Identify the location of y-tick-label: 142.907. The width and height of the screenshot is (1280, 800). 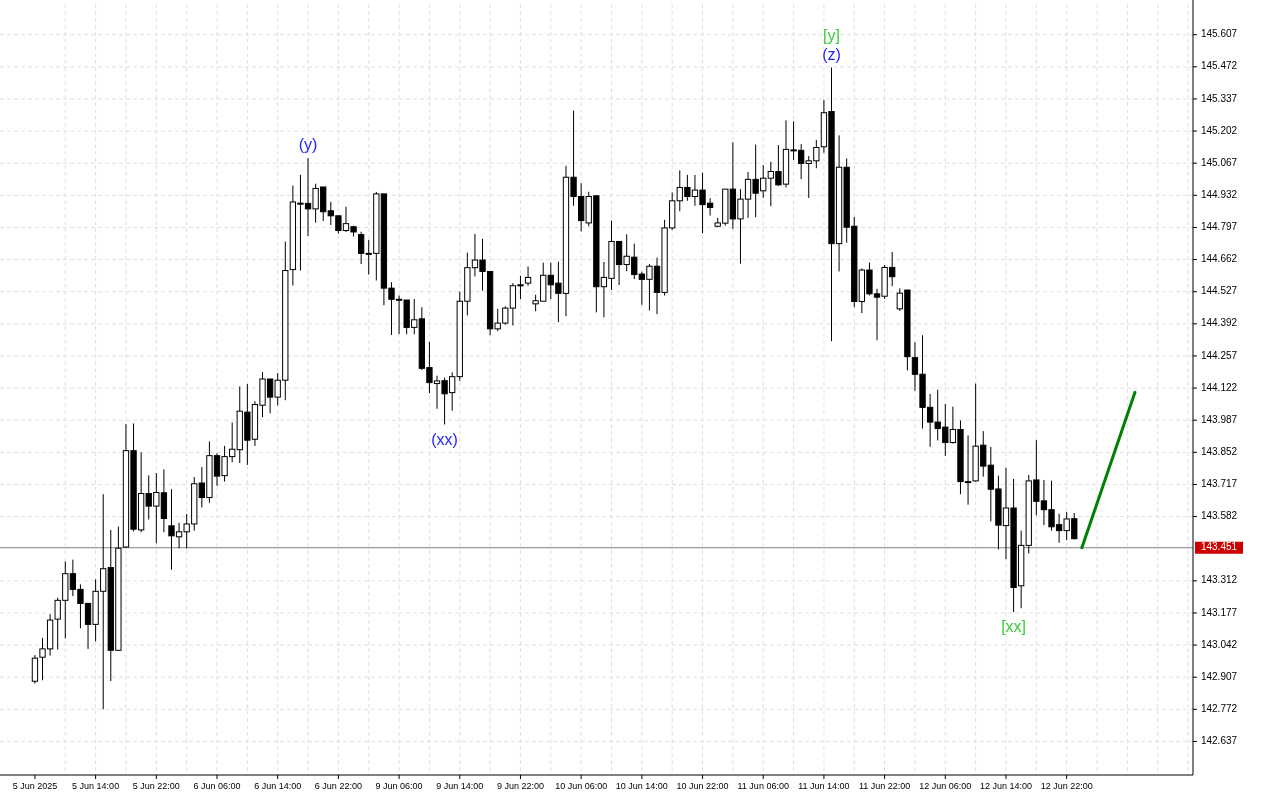
(1219, 676).